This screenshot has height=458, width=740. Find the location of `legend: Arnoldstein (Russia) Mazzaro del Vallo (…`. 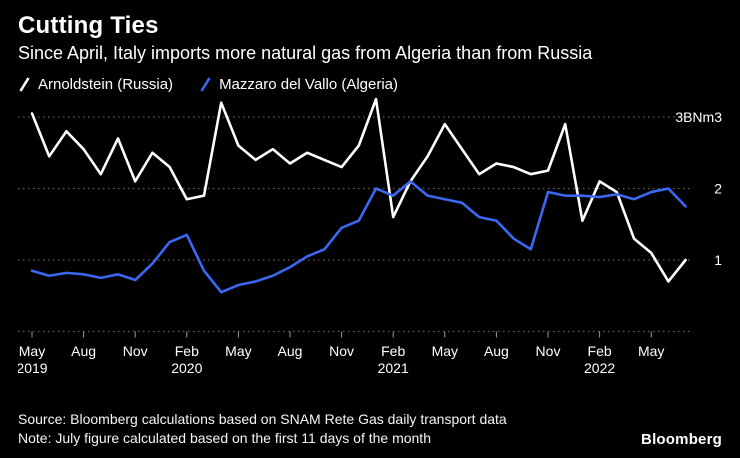

legend: Arnoldstein (Russia) Mazzaro del Vallo (… is located at coordinates (370, 84).